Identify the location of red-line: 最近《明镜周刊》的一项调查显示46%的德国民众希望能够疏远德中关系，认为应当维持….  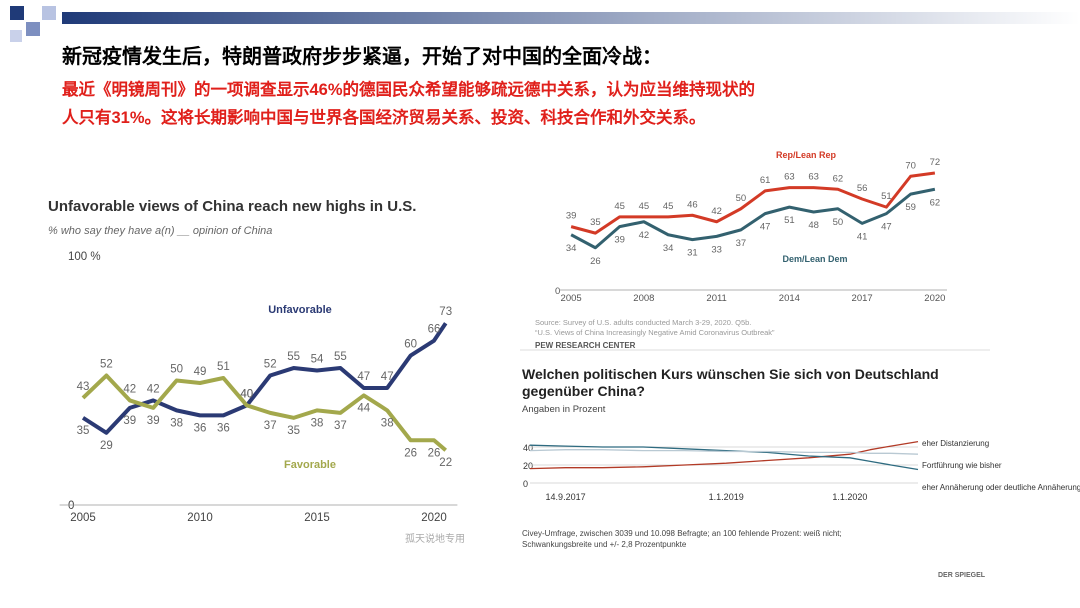
(409, 90).